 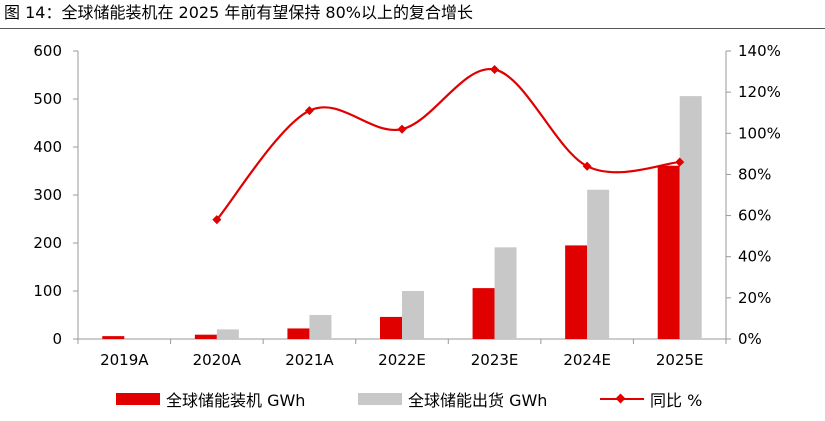 What do you see at coordinates (759, 133) in the screenshot?
I see `right-tick-label: 100%` at bounding box center [759, 133].